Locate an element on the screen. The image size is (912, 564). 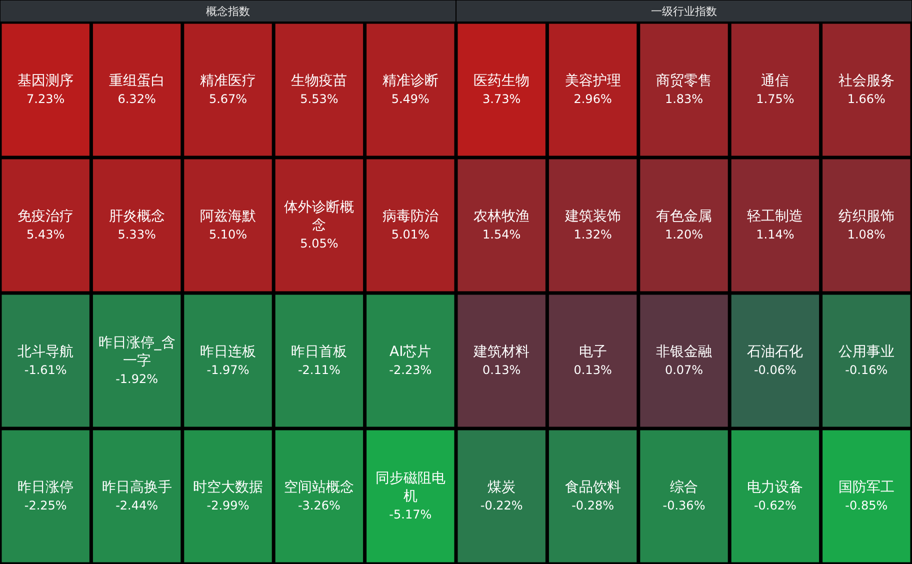
category-label: 基因测序 is located at coordinates (46, 80).